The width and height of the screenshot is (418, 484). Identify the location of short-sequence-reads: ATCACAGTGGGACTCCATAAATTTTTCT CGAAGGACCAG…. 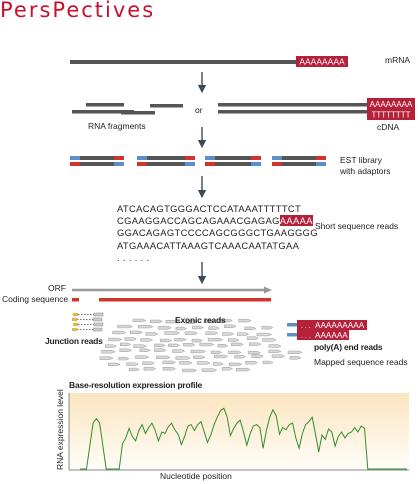
(217, 233).